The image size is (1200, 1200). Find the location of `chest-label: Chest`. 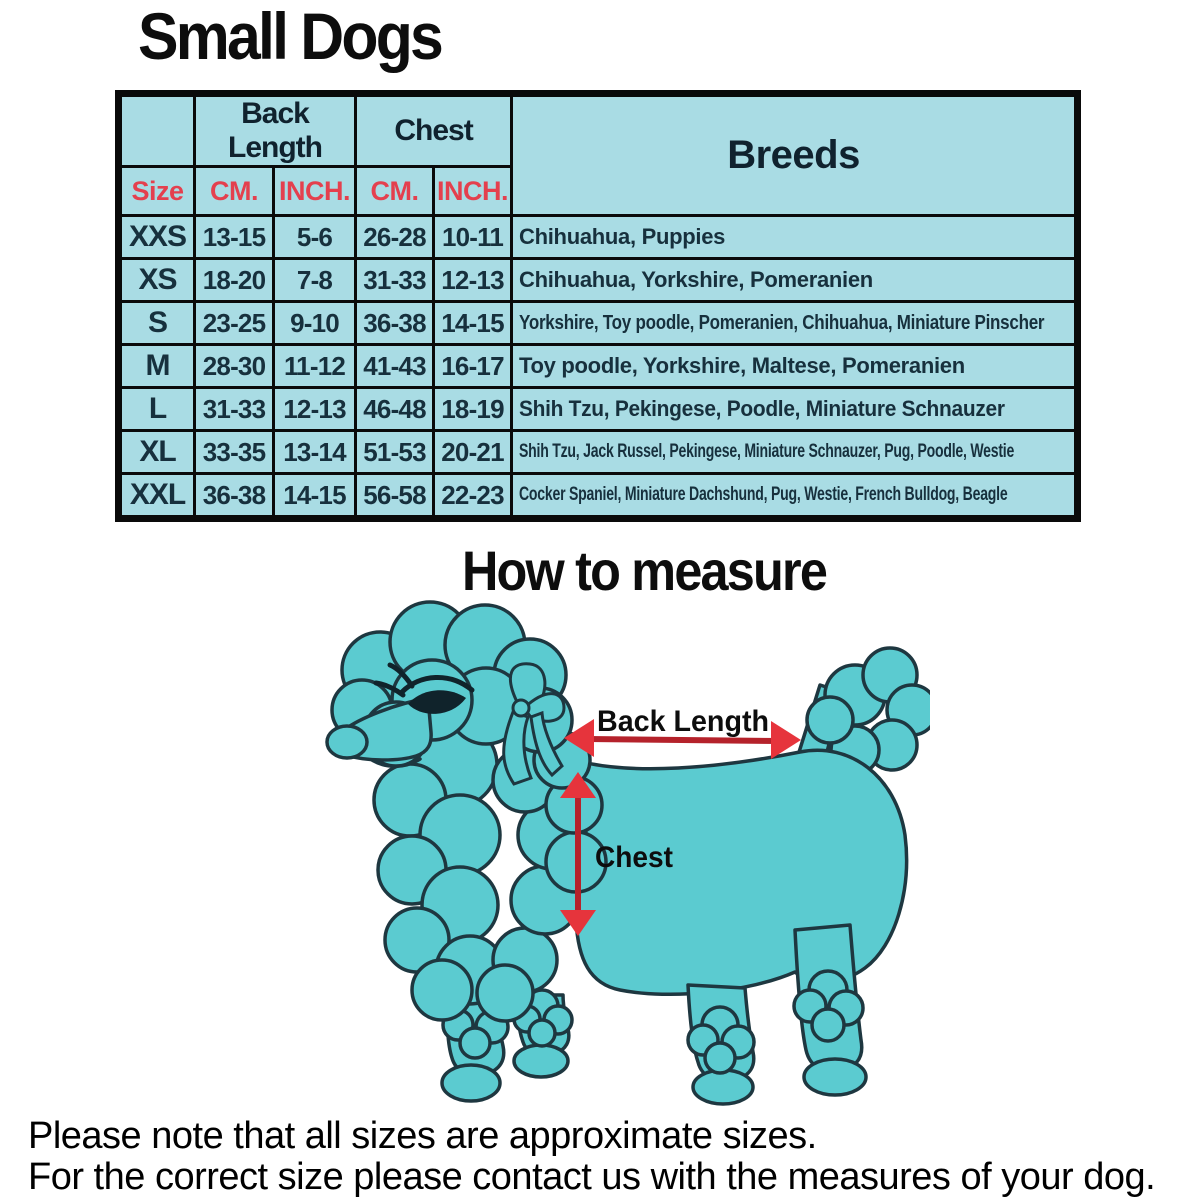

chest-label: Chest is located at coordinates (634, 857).